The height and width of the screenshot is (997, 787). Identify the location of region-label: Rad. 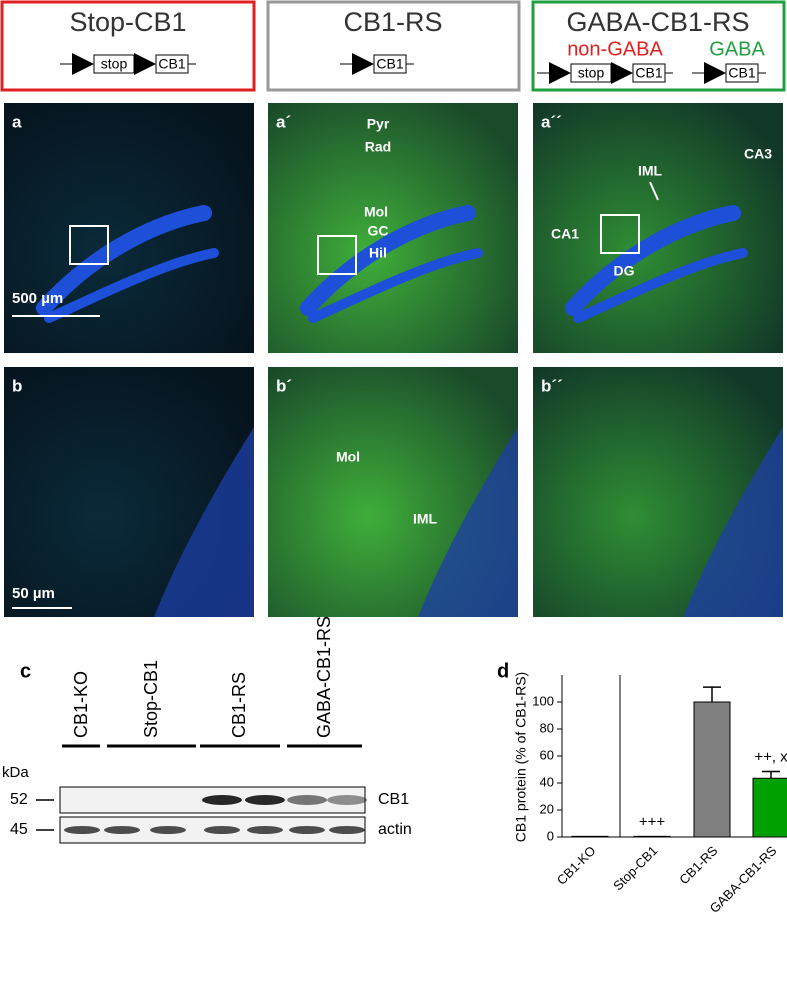
(378, 147).